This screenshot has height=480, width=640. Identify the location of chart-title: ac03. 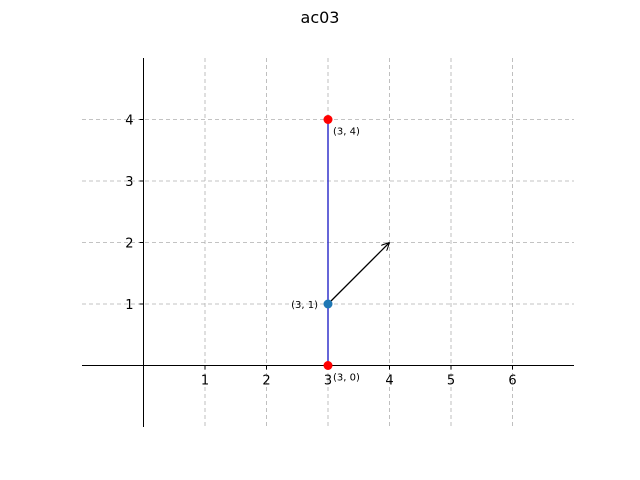
(320, 17).